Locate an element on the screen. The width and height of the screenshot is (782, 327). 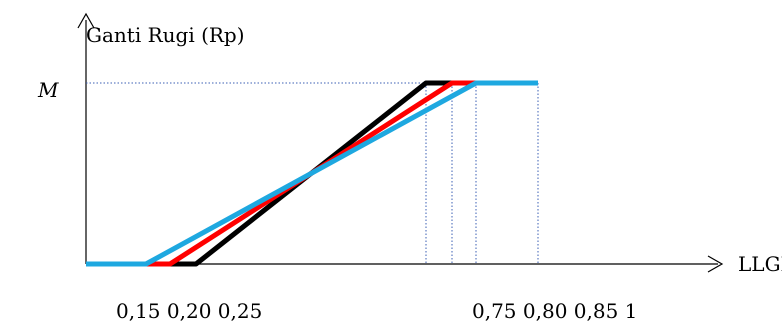
y-marker-label: M is located at coordinates (48, 90).